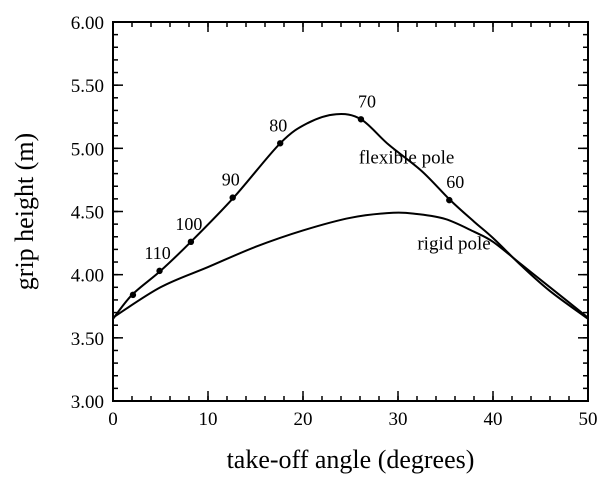 The image size is (609, 479). What do you see at coordinates (87, 86) in the screenshot?
I see `y-tick-label: 5.50` at bounding box center [87, 86].